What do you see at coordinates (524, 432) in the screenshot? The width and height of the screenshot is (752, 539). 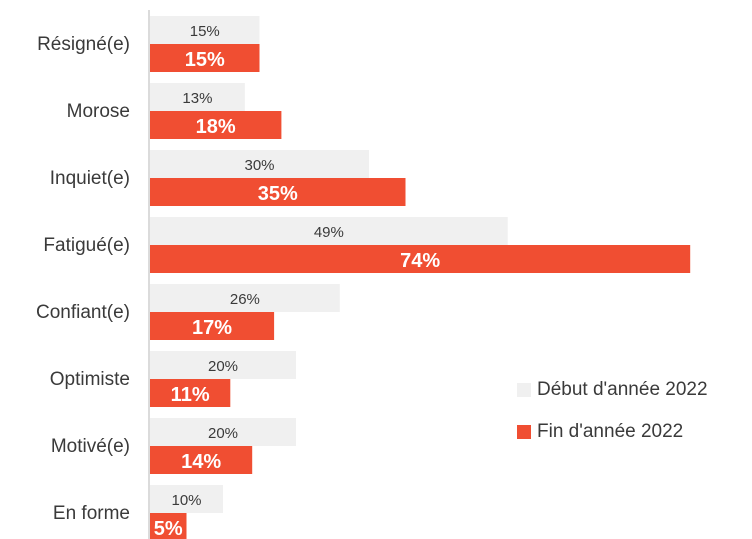 I see `legend-swatch-fin` at bounding box center [524, 432].